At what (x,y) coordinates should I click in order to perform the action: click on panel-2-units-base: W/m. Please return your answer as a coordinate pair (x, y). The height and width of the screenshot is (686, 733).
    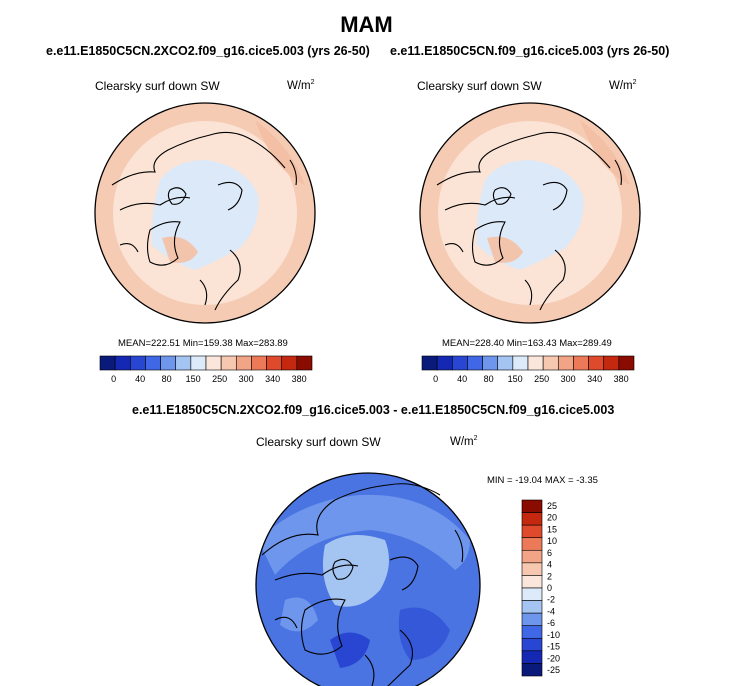
    Looking at the image, I should click on (621, 85).